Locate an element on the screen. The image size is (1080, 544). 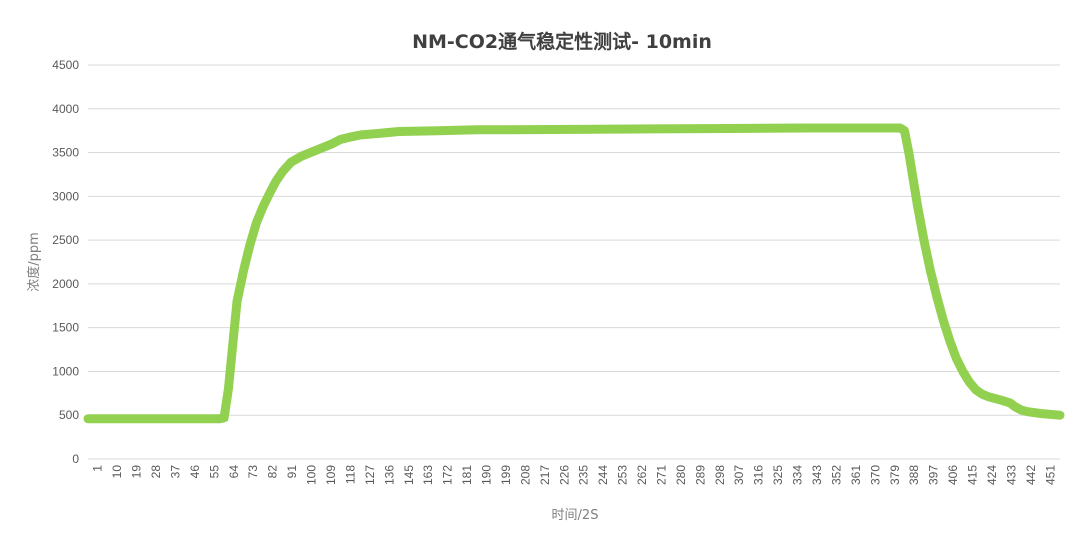
x-tick-label: 325 is located at coordinates (778, 475).